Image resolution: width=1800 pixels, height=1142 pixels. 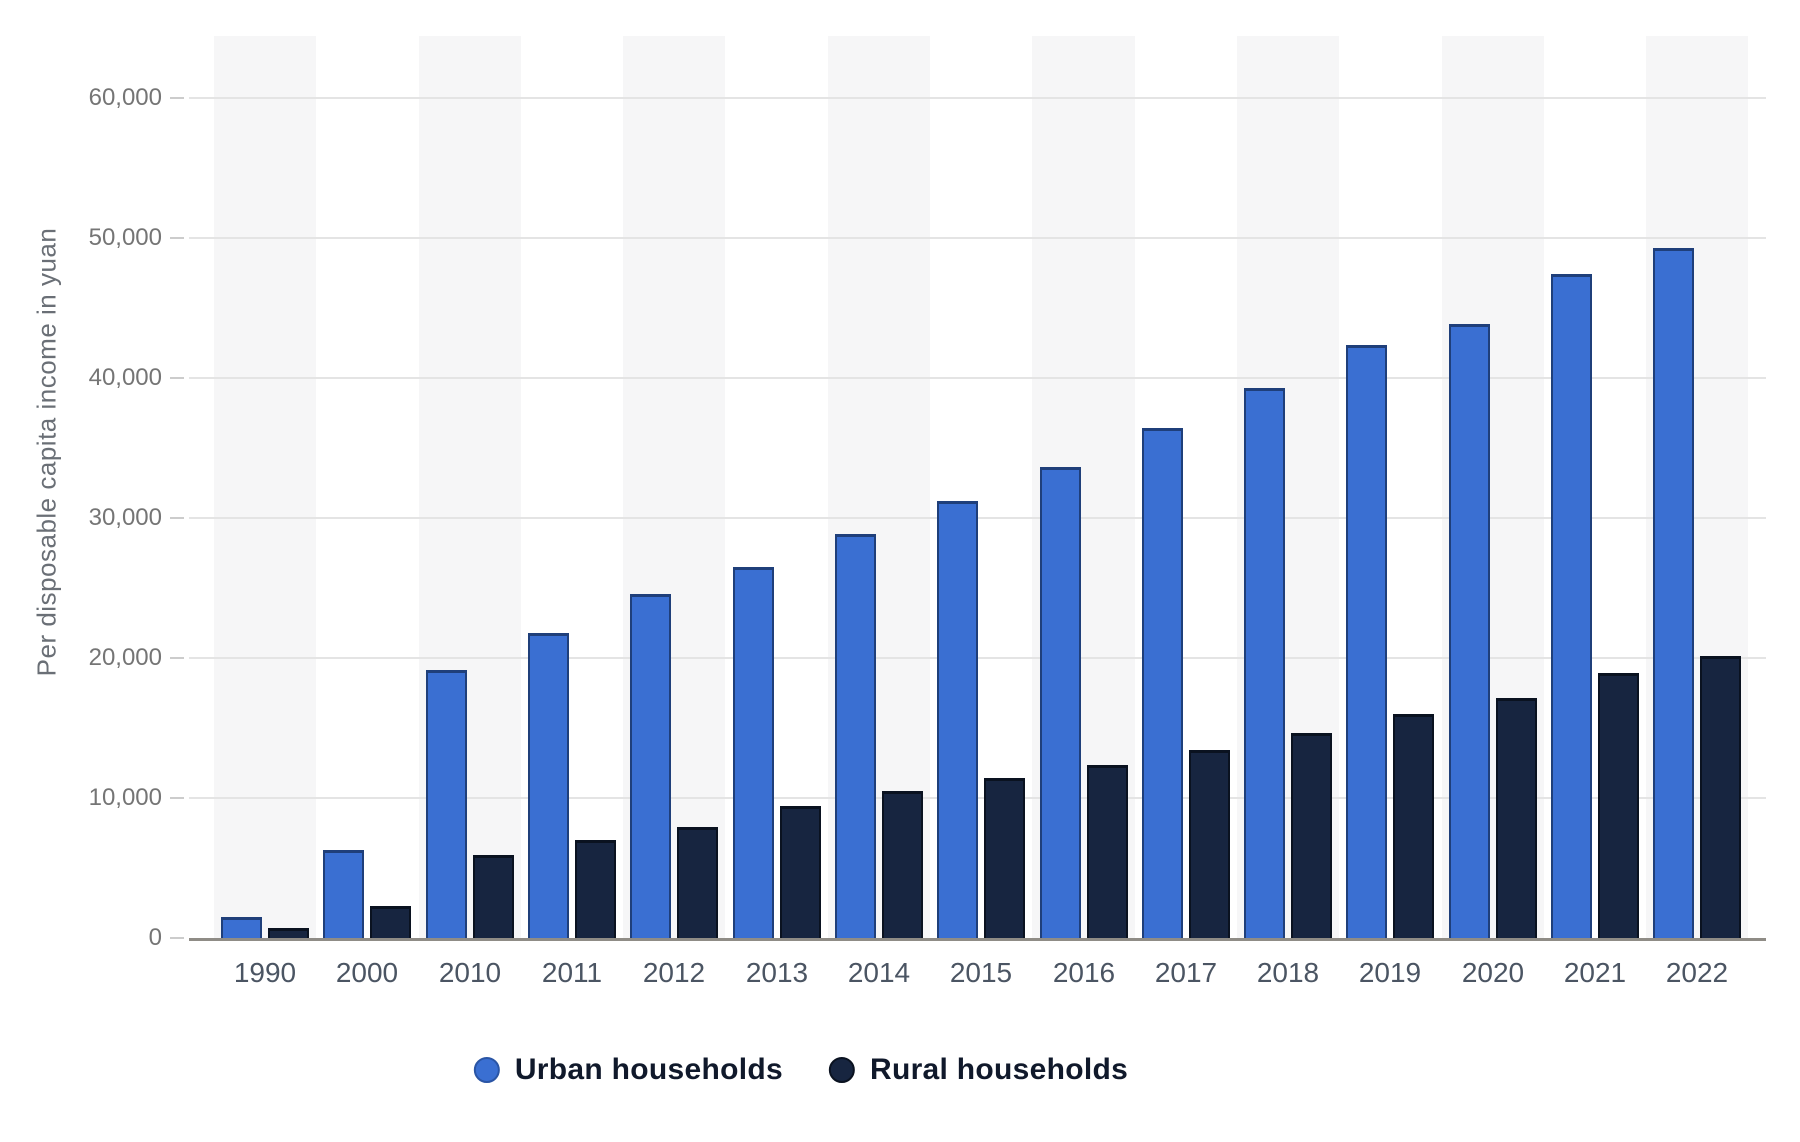 I want to click on bar-urban-2015, so click(x=957, y=719).